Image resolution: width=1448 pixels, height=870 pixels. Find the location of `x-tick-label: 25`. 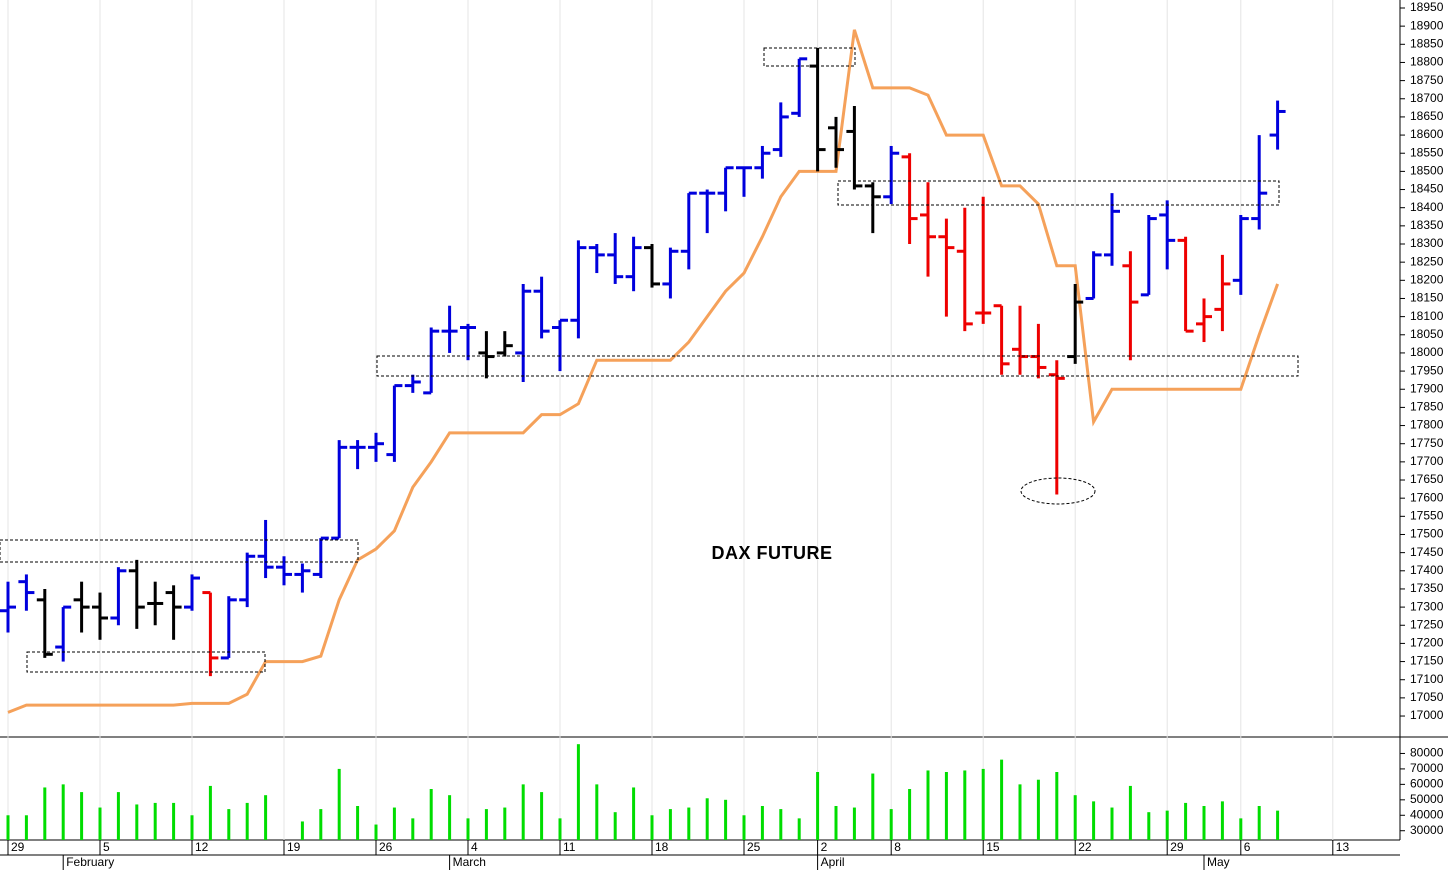

x-tick-label: 25 is located at coordinates (754, 847).